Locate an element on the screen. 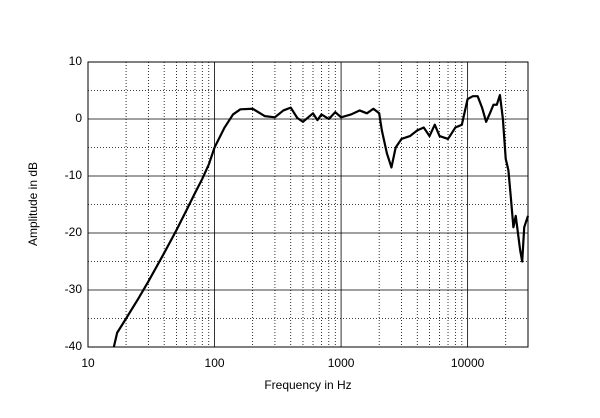  x-axis-label: Frequency in Hz is located at coordinates (307, 385).